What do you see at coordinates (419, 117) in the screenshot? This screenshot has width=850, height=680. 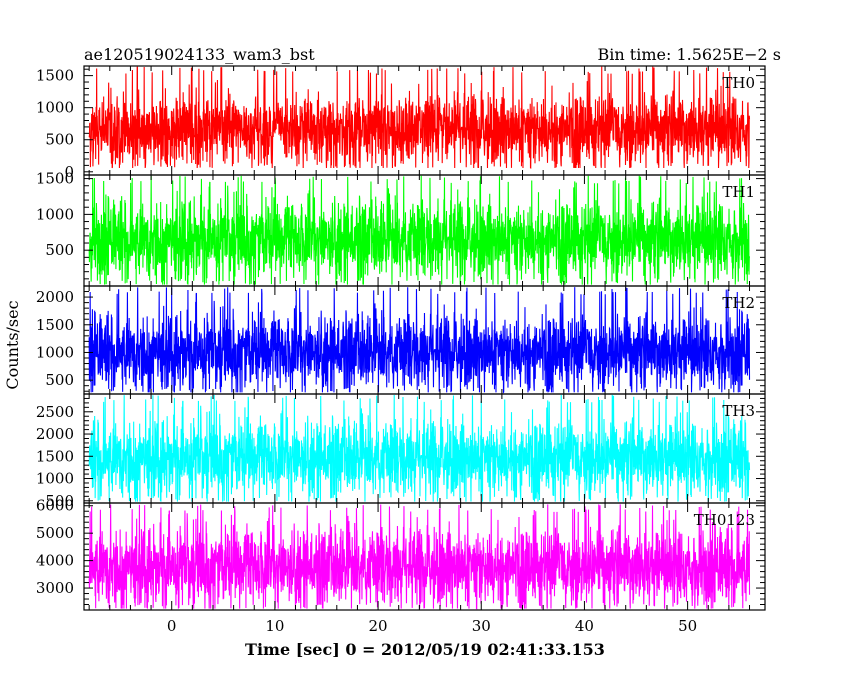 I see `series-line-th0` at bounding box center [419, 117].